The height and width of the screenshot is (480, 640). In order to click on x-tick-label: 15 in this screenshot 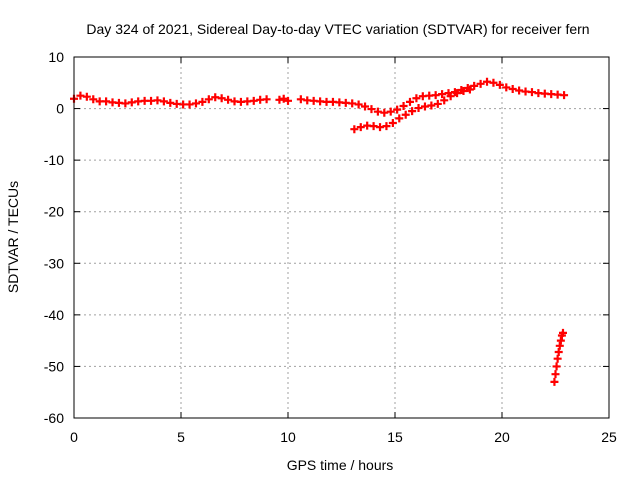, I will do `click(395, 437)`.